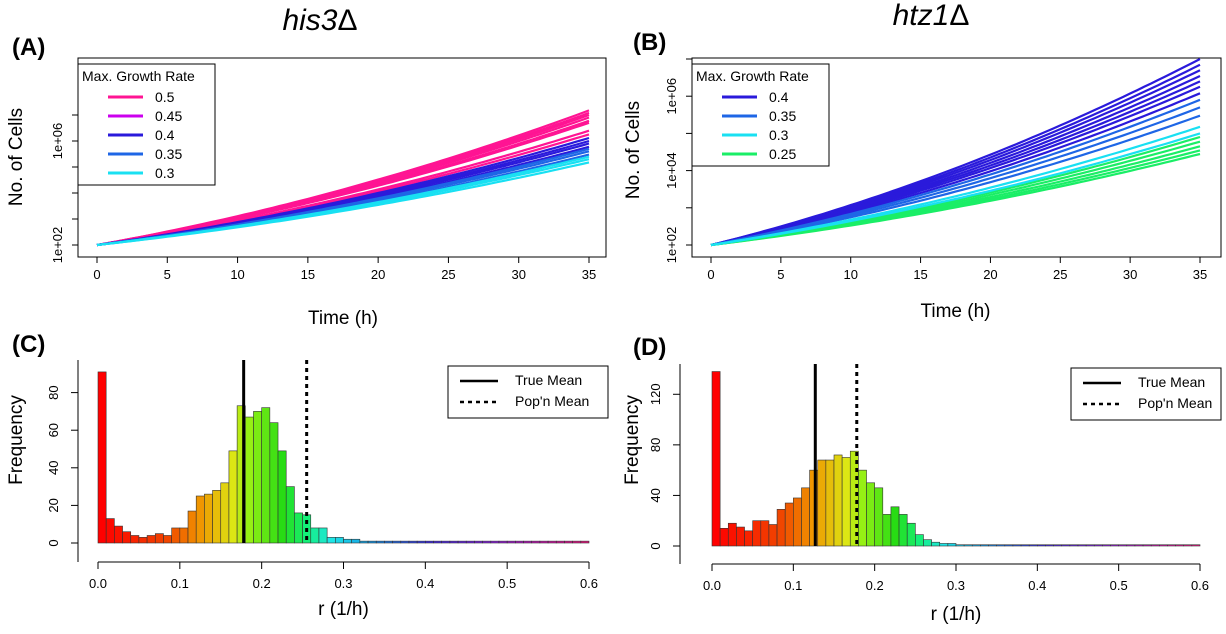 The height and width of the screenshot is (634, 1226). I want to click on title-gene: his3, so click(309, 20).